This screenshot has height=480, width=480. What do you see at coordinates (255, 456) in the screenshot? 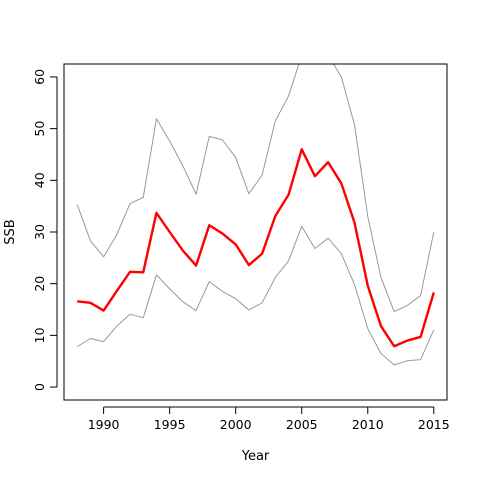
I see `x-axis-title: Year` at bounding box center [255, 456].